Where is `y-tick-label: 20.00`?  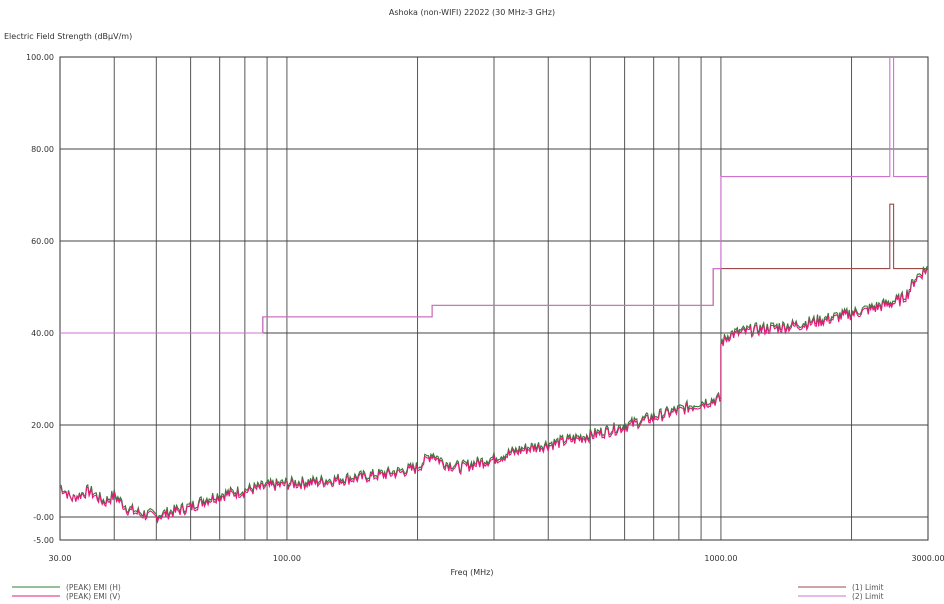 y-tick-label: 20.00 is located at coordinates (42, 425).